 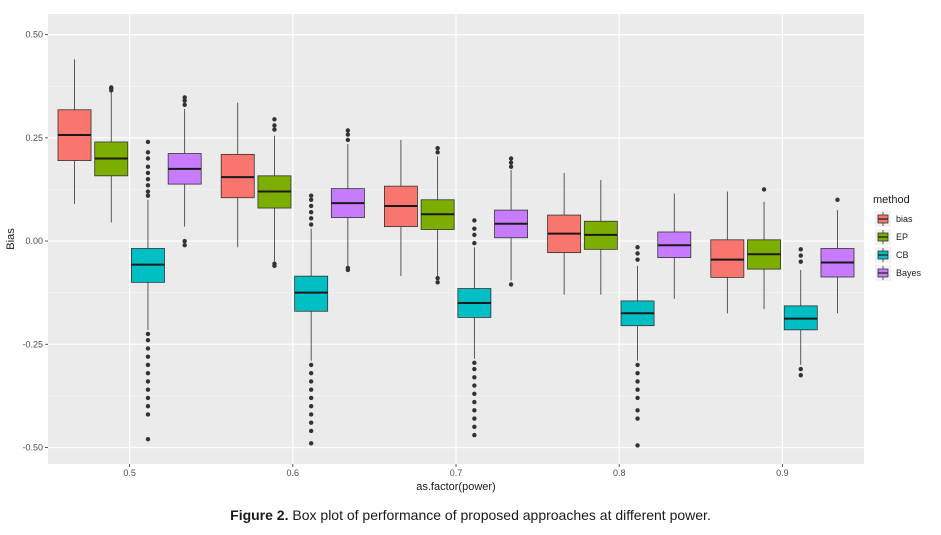 I want to click on legend-label: EP, so click(x=902, y=237).